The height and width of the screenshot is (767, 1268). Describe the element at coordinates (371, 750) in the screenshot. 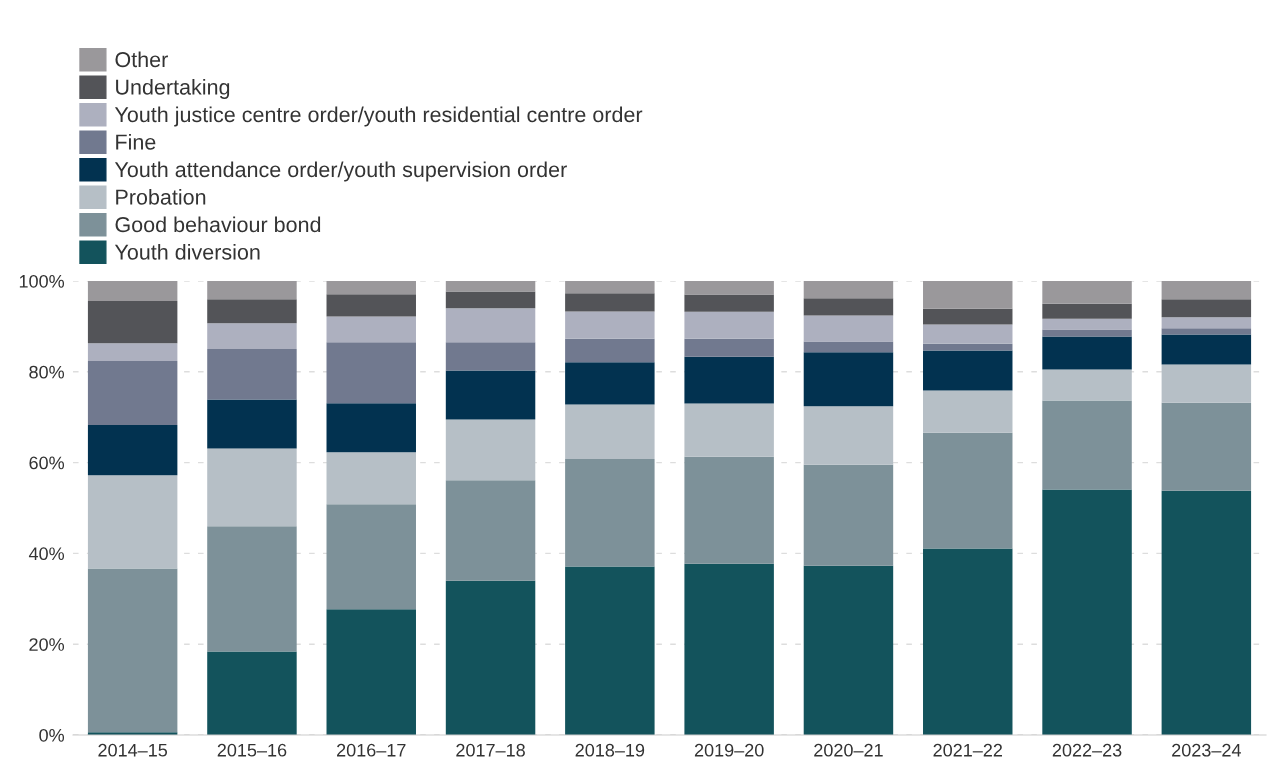

I see `x-tick-label: 2016–17` at that location.